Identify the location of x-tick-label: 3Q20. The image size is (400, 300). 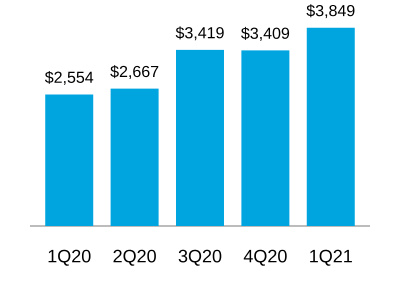
(200, 258).